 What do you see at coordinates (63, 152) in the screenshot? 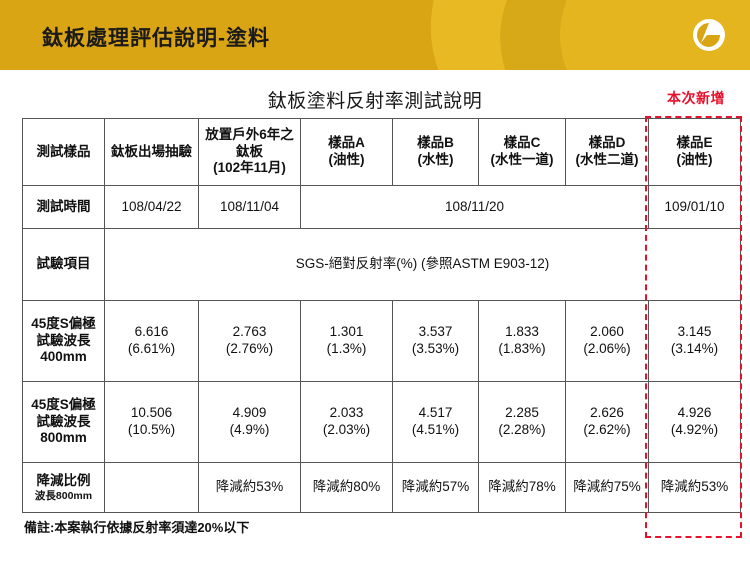
I see `header-cell-sample: 測試樣品` at bounding box center [63, 152].